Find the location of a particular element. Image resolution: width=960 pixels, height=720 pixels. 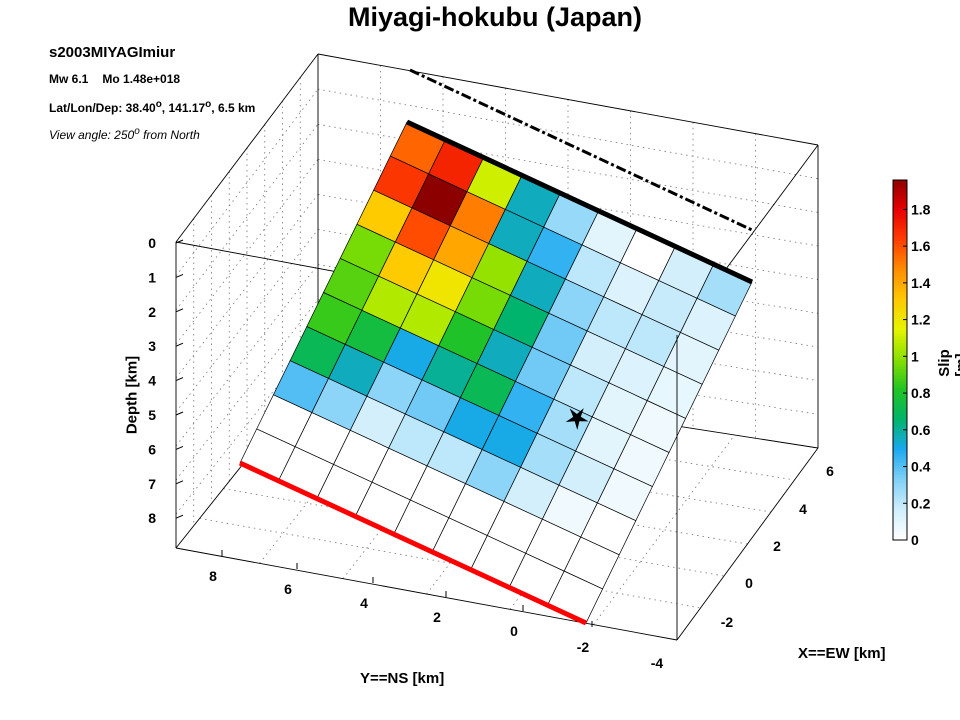

colorbar: 0 0.2 0.4 0.6 0.8 1 1.2 1.4 1.6 1.8 is located at coordinates (911, 363).